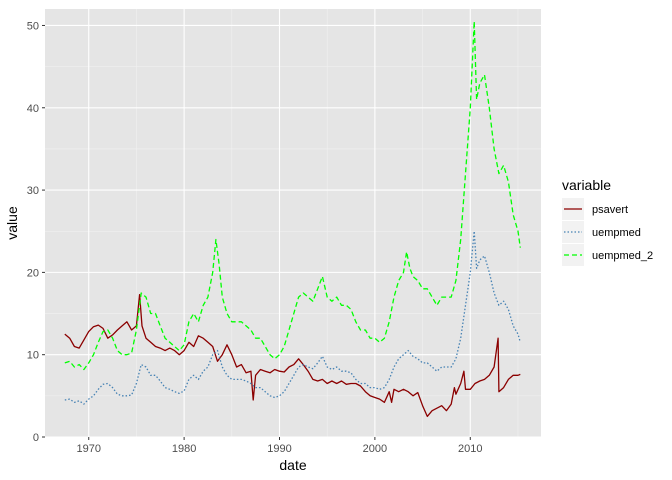 This screenshot has height=480, width=672. Describe the element at coordinates (36, 438) in the screenshot. I see `y-tick-label: 0` at that location.